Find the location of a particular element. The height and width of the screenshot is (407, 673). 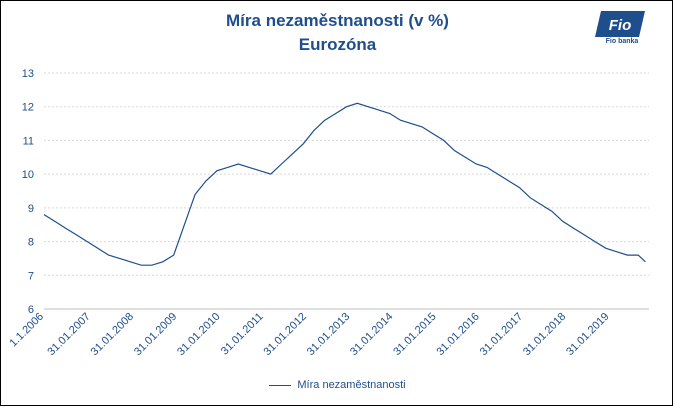

legend: Míra nezaměstnanosti is located at coordinates (337, 385).